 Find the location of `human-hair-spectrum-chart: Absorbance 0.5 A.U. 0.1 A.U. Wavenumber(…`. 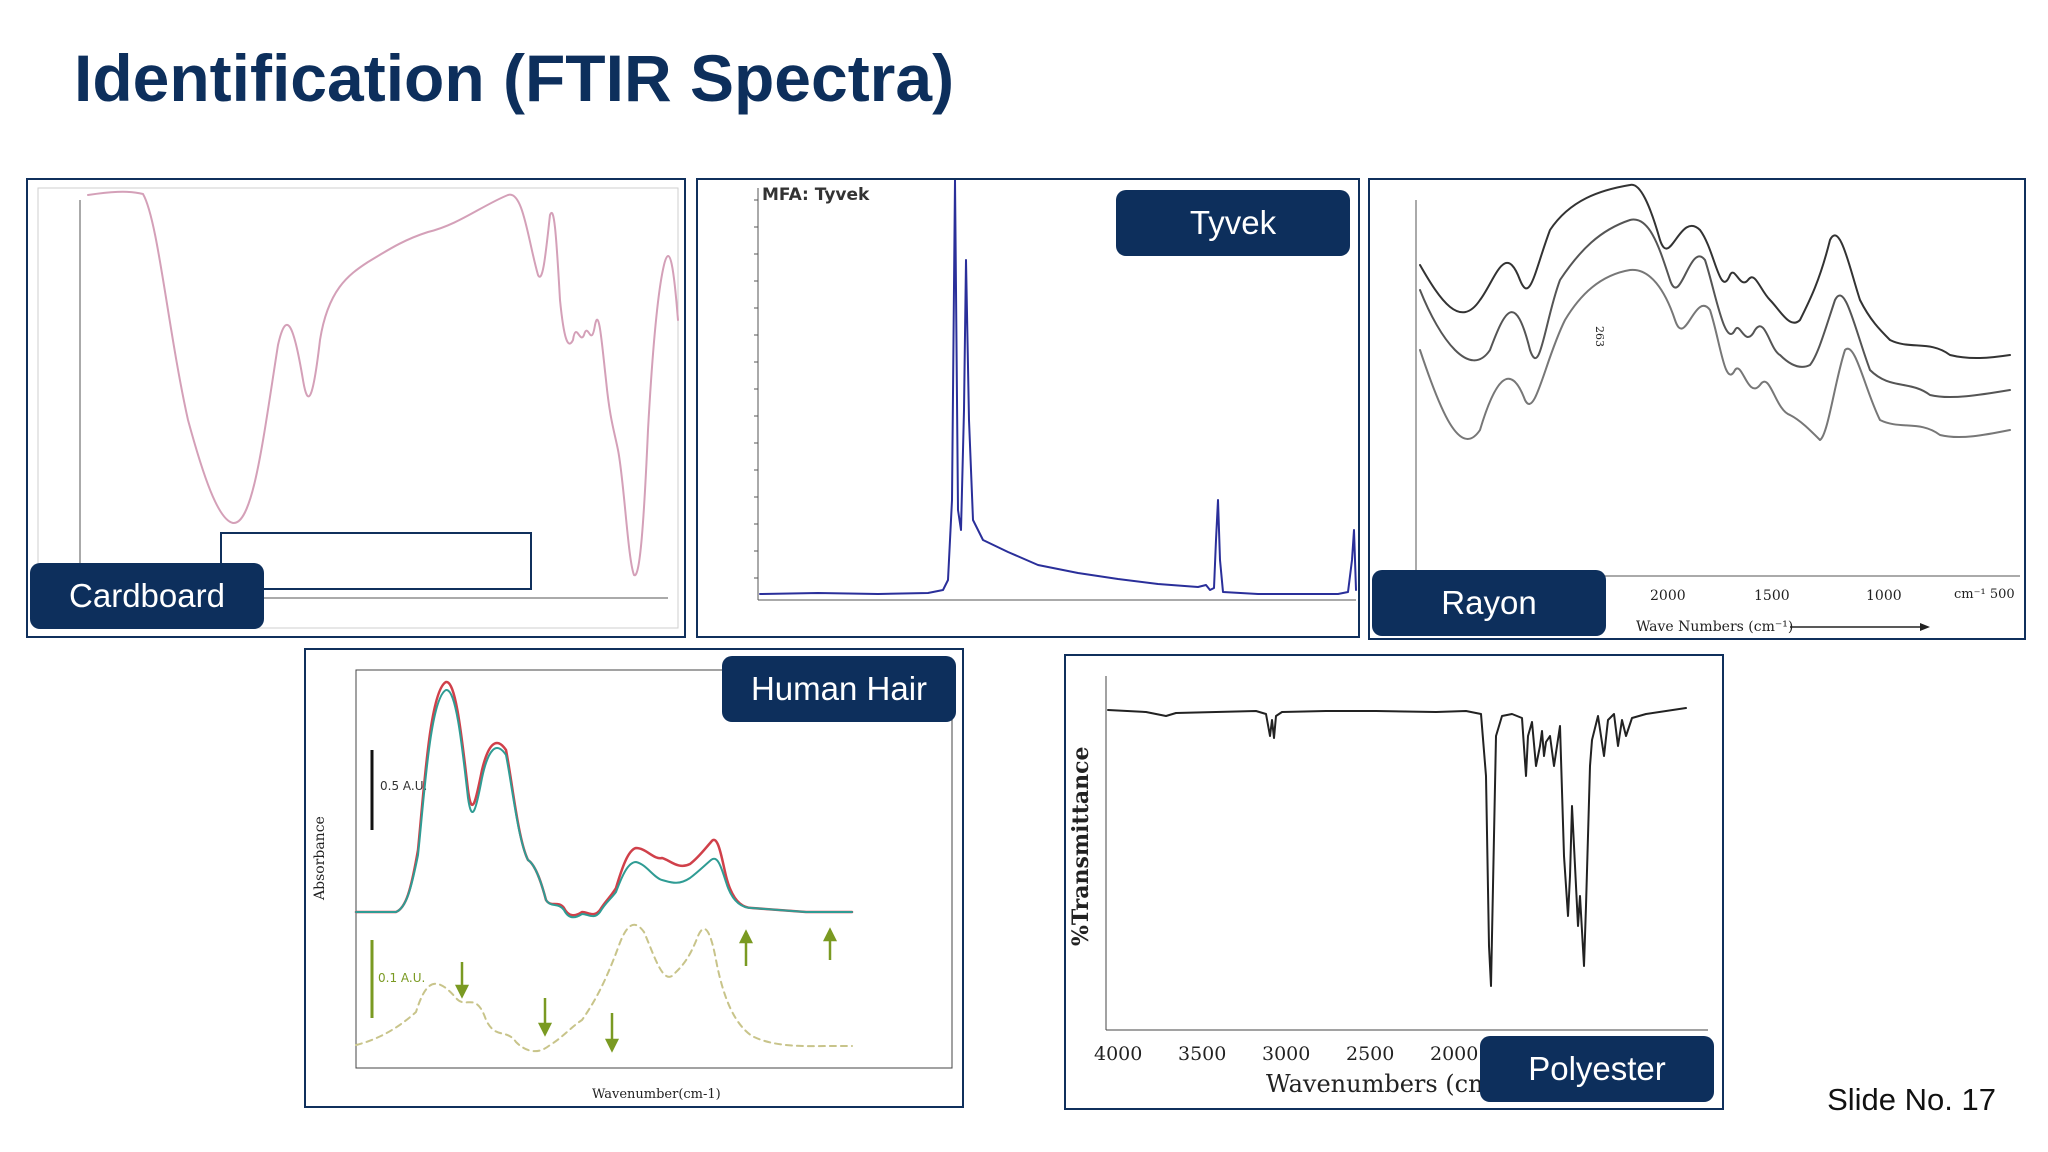

human-hair-spectrum-chart: Absorbance 0.5 A.U. 0.1 A.U. Wavenumber(… is located at coordinates (632, 885).